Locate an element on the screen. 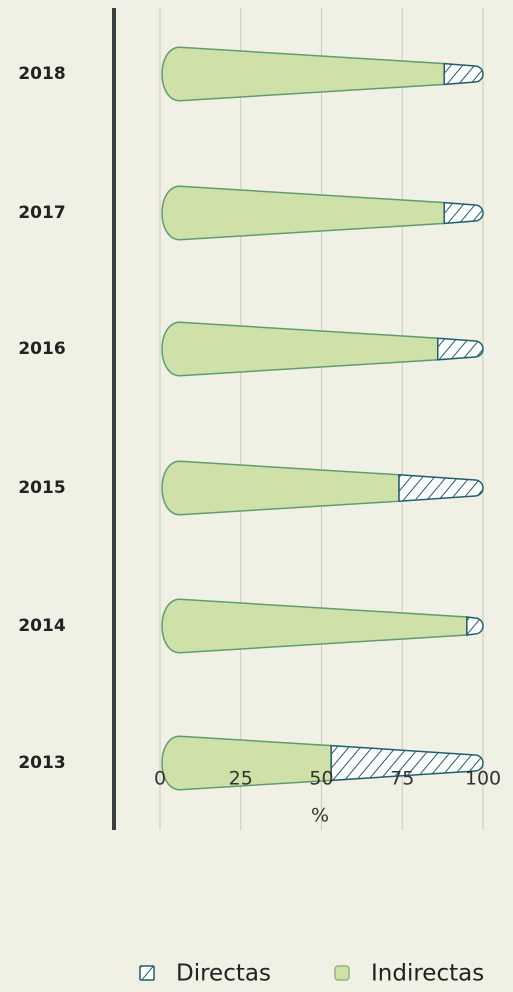 This screenshot has width=513, height=992. x-tick-label: 50 is located at coordinates (321, 779).